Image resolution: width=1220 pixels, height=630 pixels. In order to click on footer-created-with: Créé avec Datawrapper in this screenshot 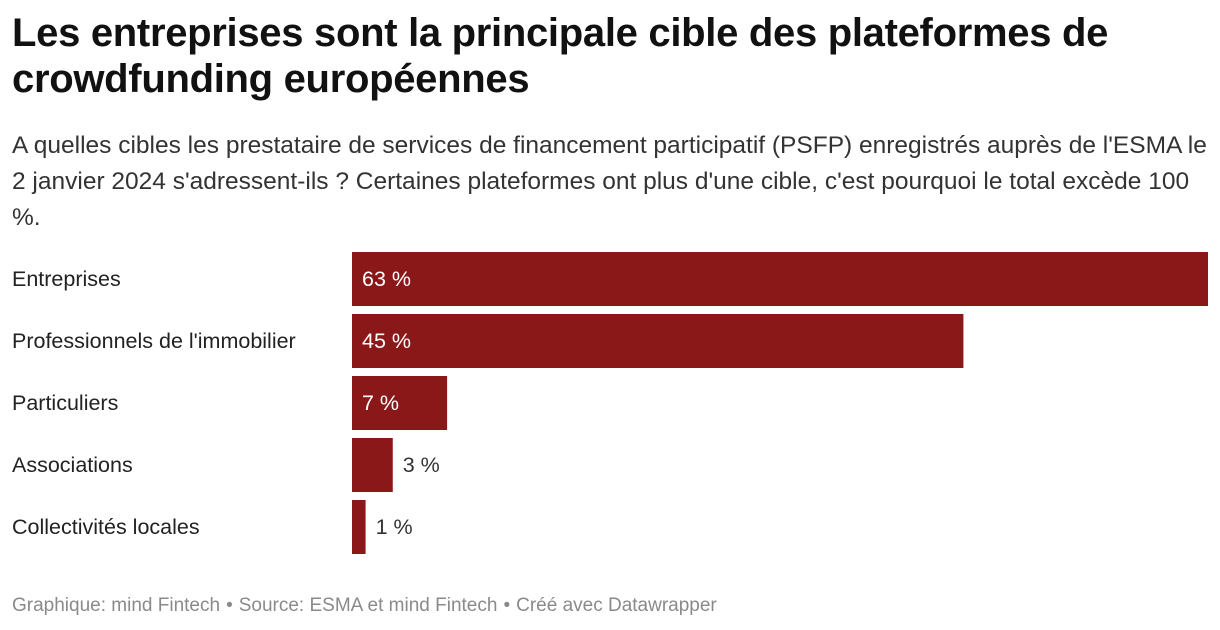, I will do `click(616, 605)`.